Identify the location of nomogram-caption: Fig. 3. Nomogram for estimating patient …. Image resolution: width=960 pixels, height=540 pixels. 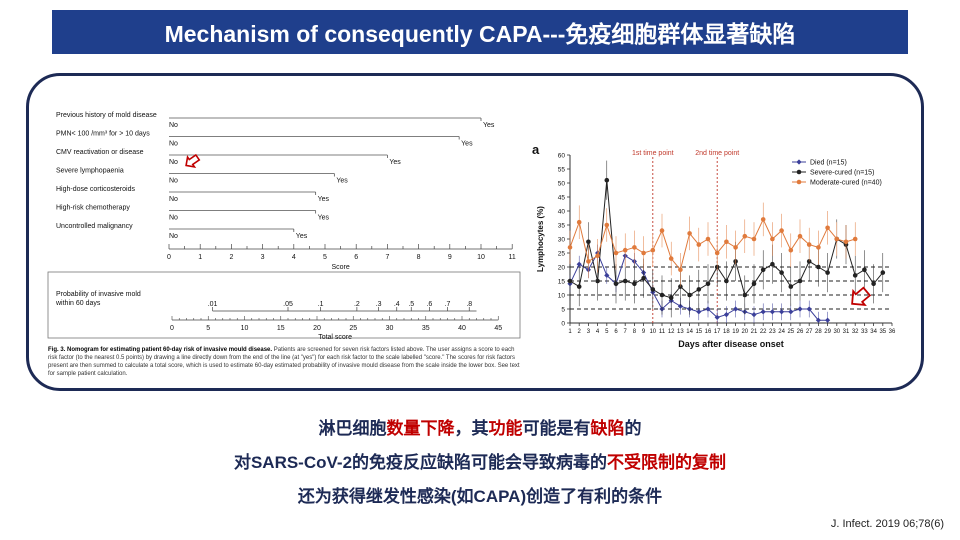
(285, 362).